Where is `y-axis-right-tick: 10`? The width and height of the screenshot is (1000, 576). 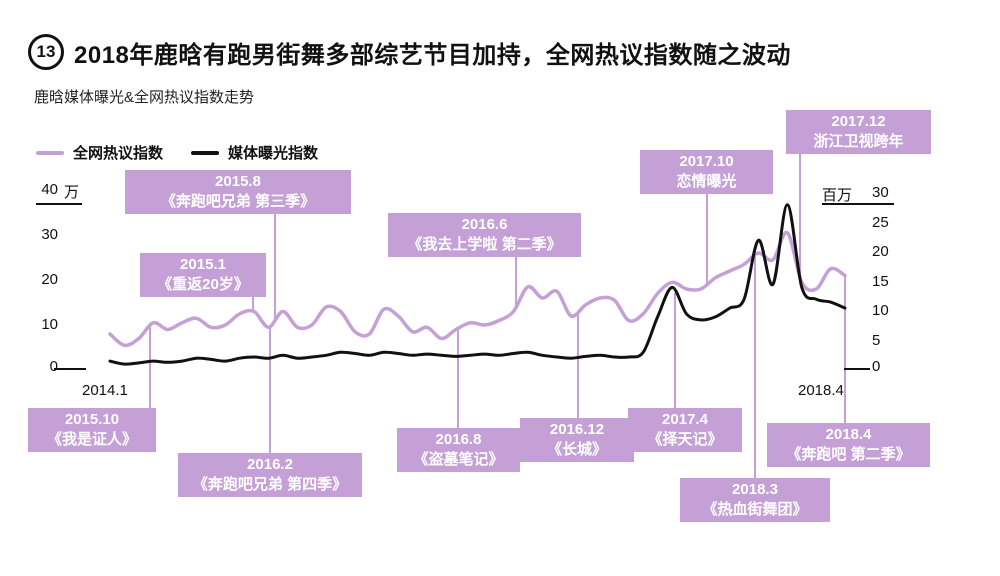
y-axis-right-tick: 10 is located at coordinates (880, 310).